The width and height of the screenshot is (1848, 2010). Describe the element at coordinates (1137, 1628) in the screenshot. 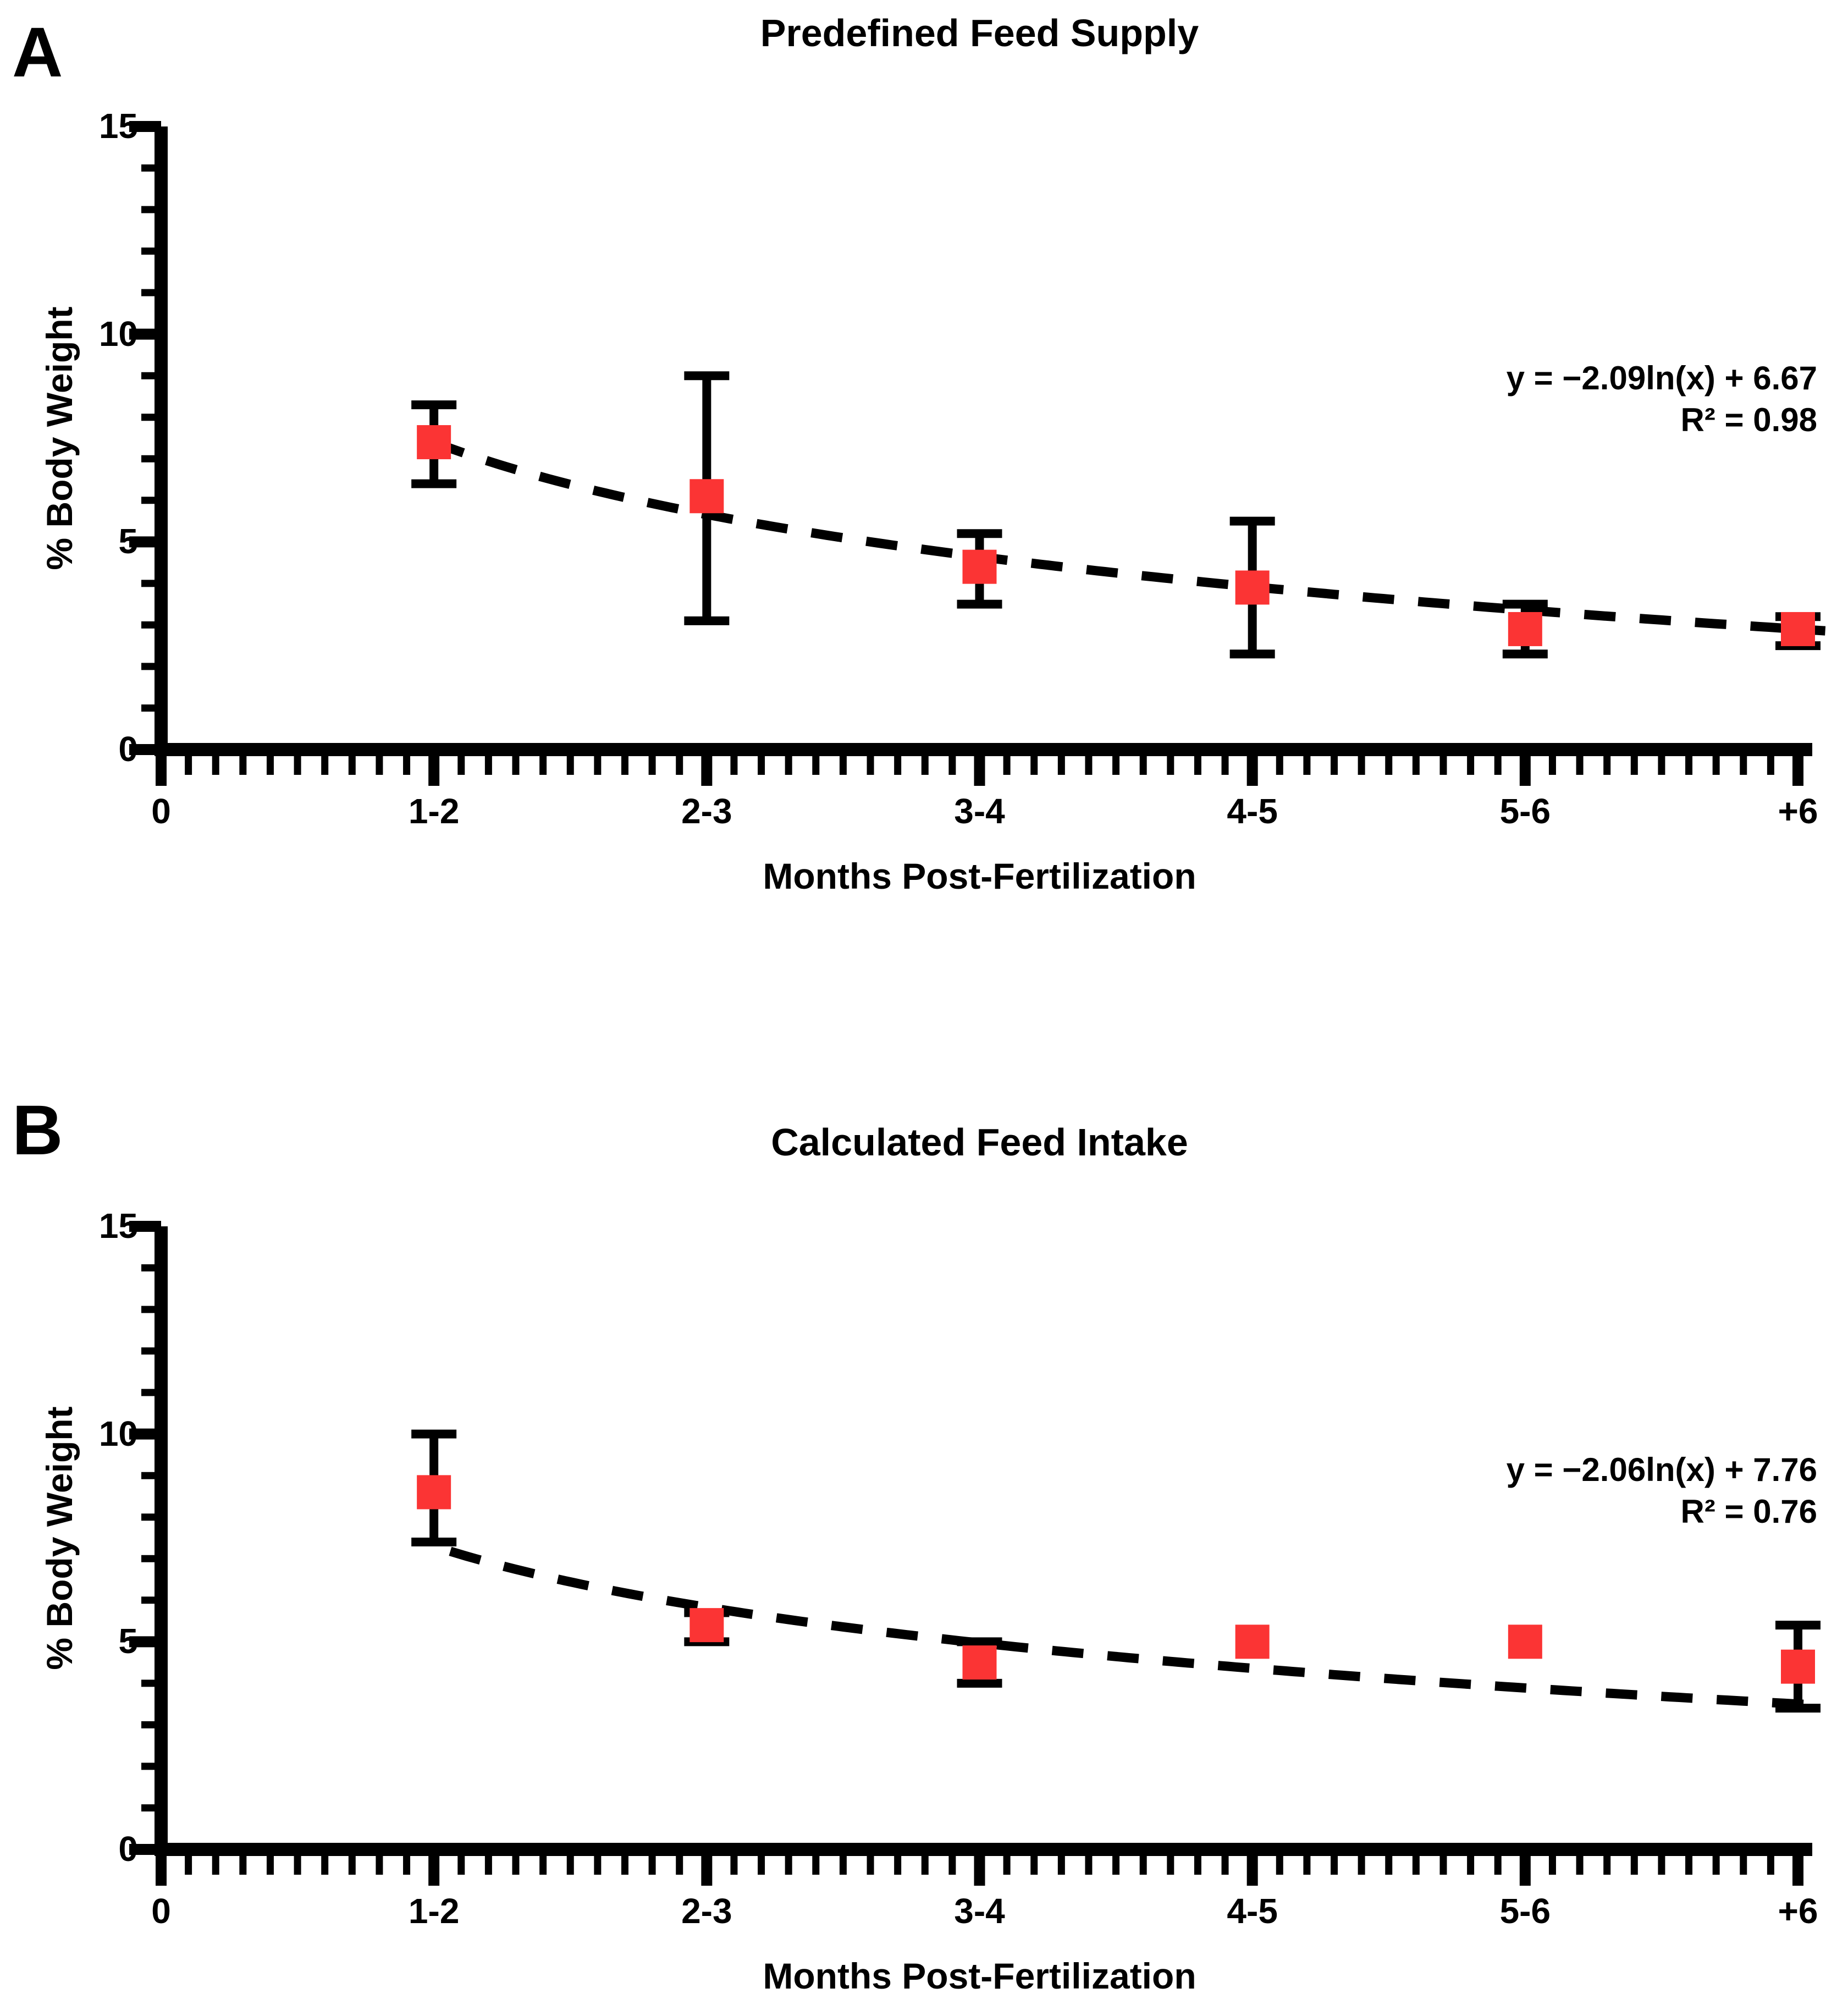

I see `trend-line-panel-B` at that location.